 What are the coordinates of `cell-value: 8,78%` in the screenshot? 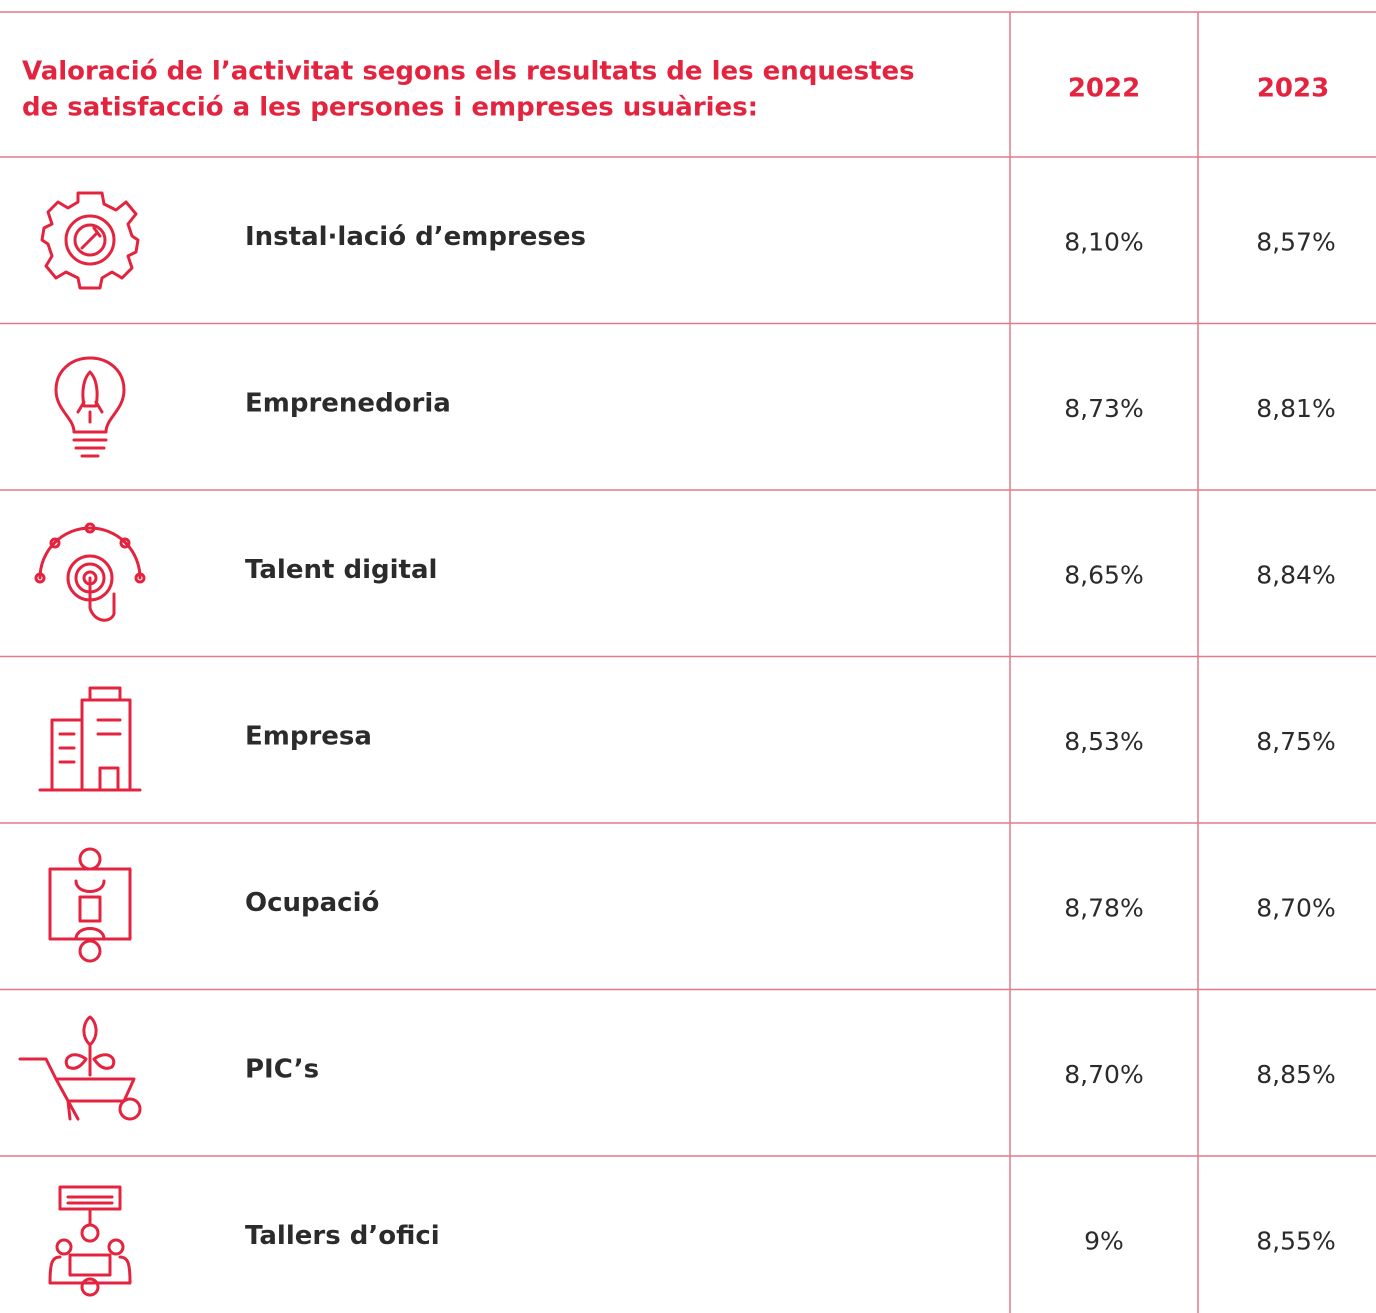 It's located at (1103, 907).